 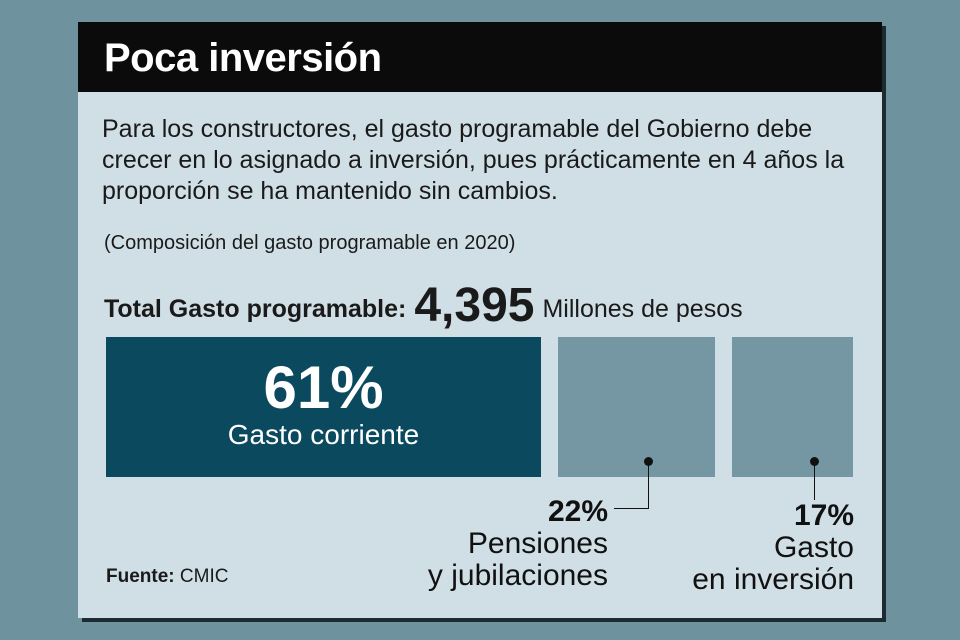 I want to click on bar-value-label: 61%, so click(x=323, y=387).